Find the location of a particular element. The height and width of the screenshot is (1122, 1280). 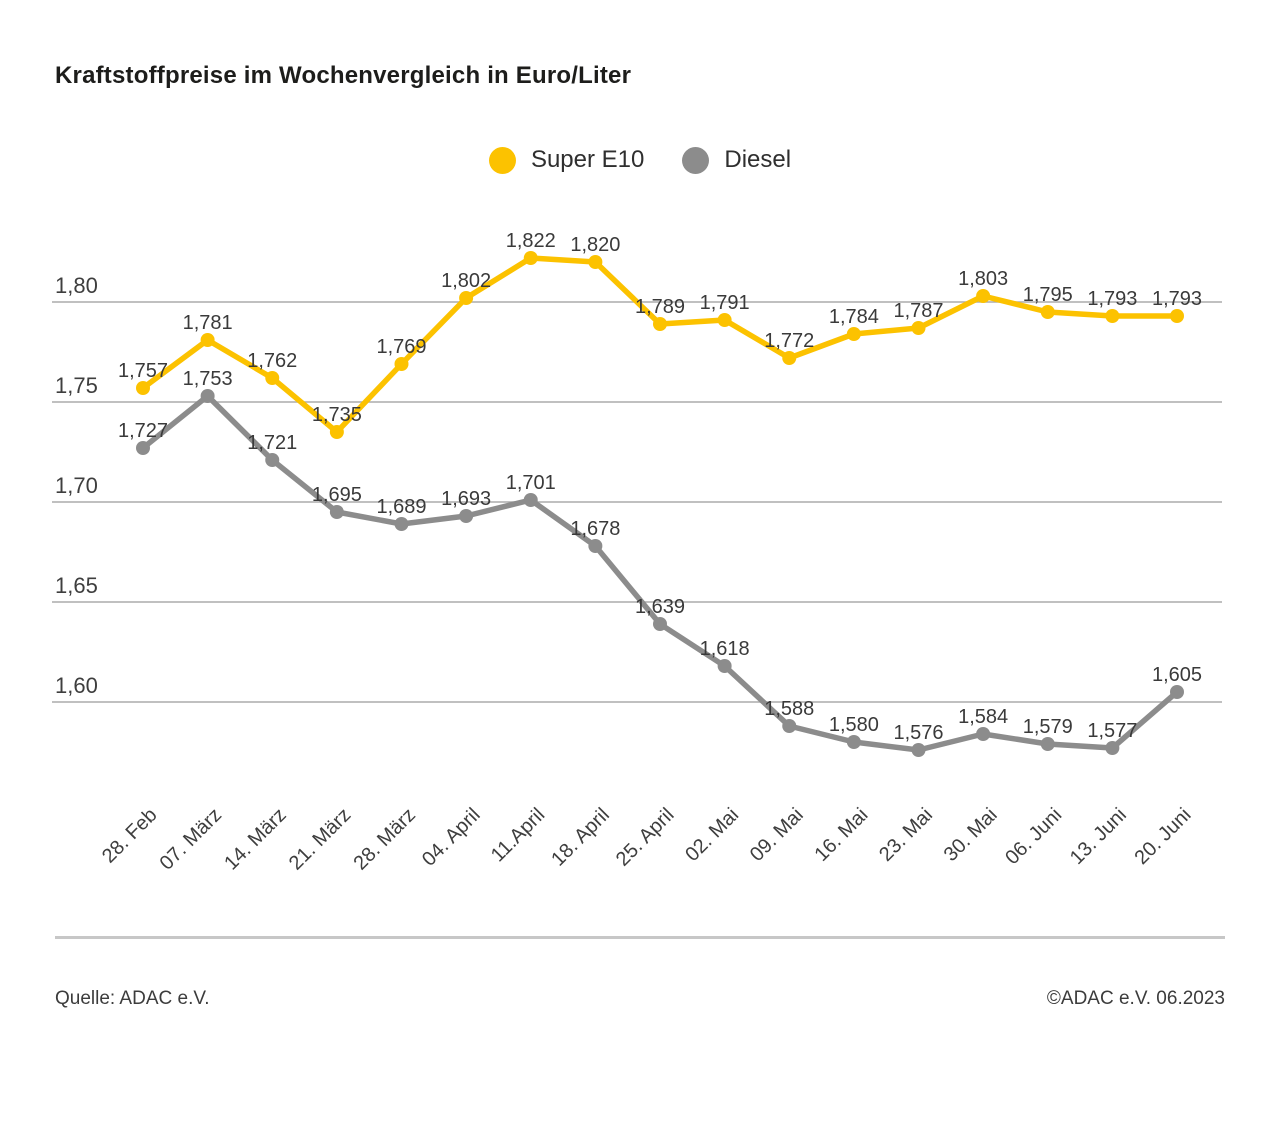

x-axis-tick-label: 18. April is located at coordinates (580, 837).